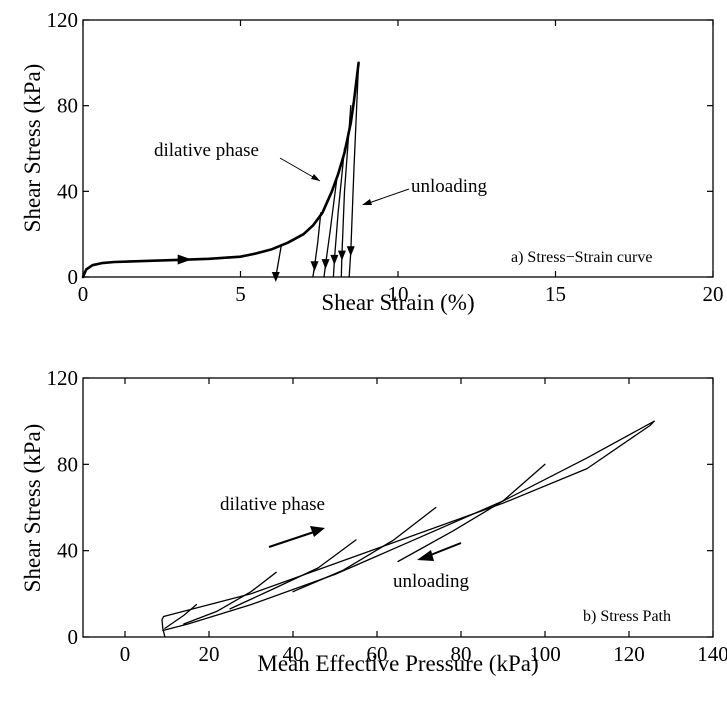  What do you see at coordinates (712, 654) in the screenshot?
I see `x-tick-label: 140` at bounding box center [712, 654].